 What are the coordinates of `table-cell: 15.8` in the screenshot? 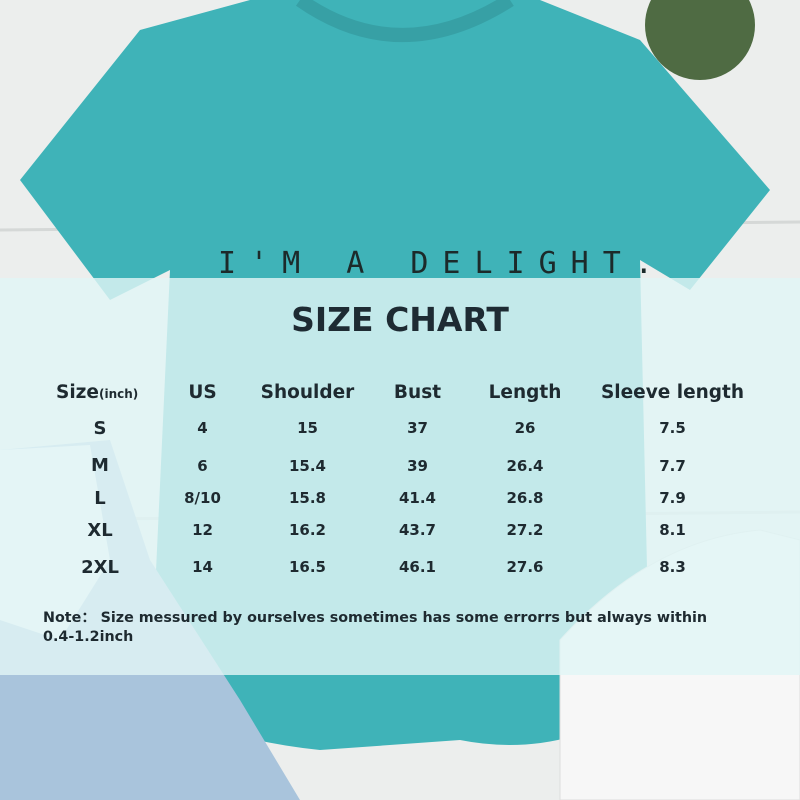 It's located at (307, 498).